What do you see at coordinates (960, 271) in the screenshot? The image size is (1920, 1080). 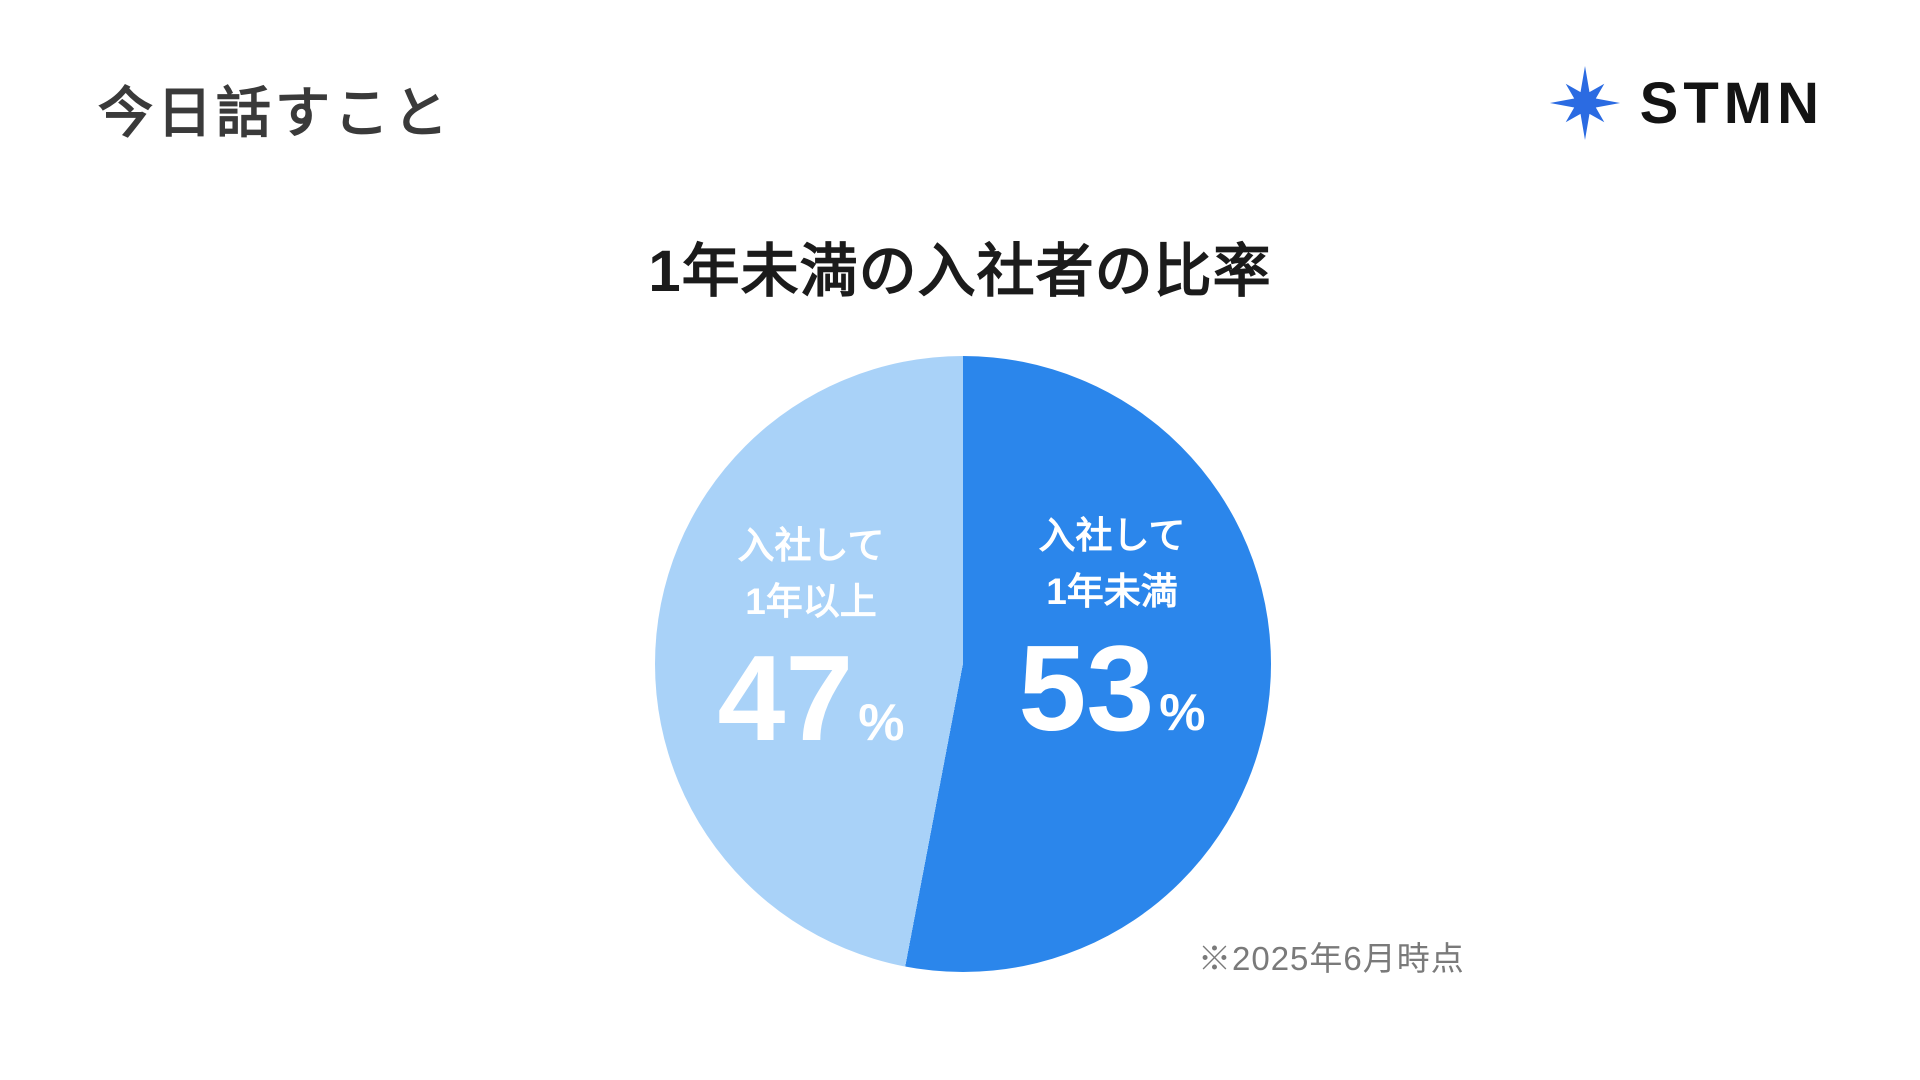 I see `chart-title: 1年未満の入社者の比率` at bounding box center [960, 271].